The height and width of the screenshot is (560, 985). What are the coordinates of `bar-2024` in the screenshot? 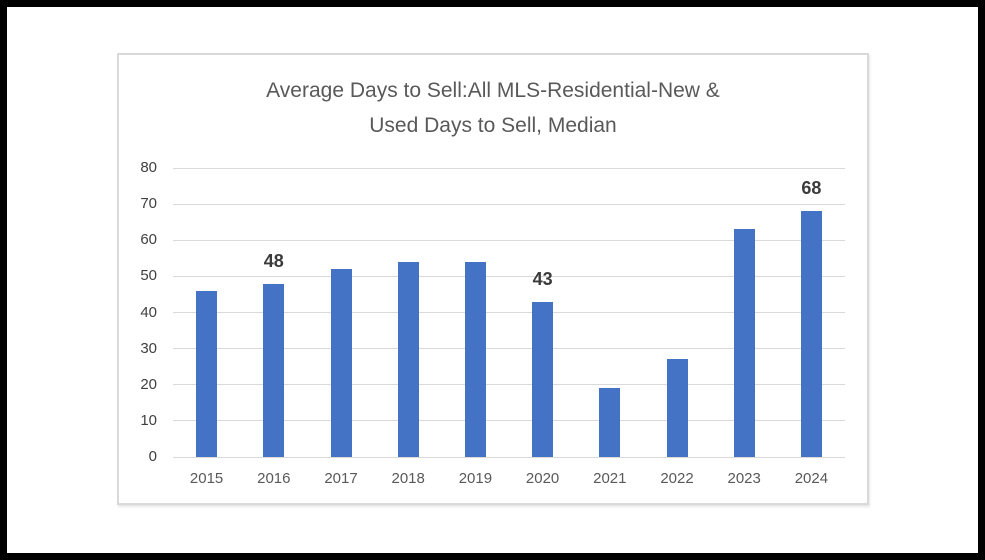 It's located at (811, 334).